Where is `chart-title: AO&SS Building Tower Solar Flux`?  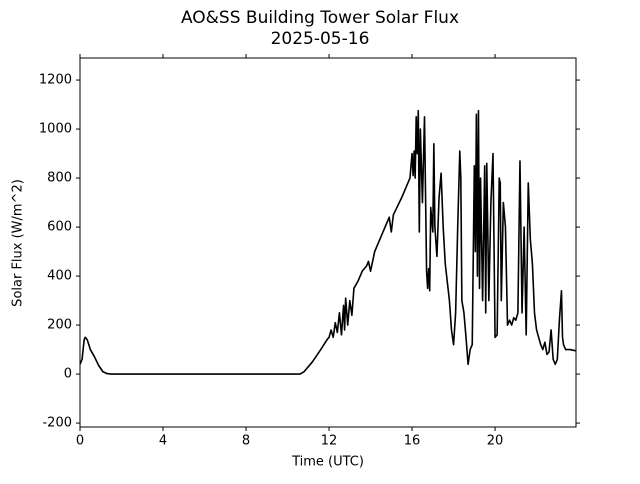 chart-title: AO&SS Building Tower Solar Flux is located at coordinates (320, 18).